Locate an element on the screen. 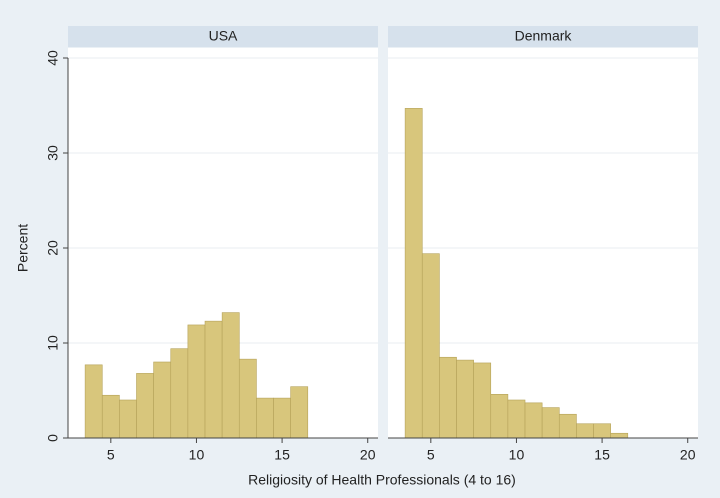  panel-title: USA is located at coordinates (223, 36).